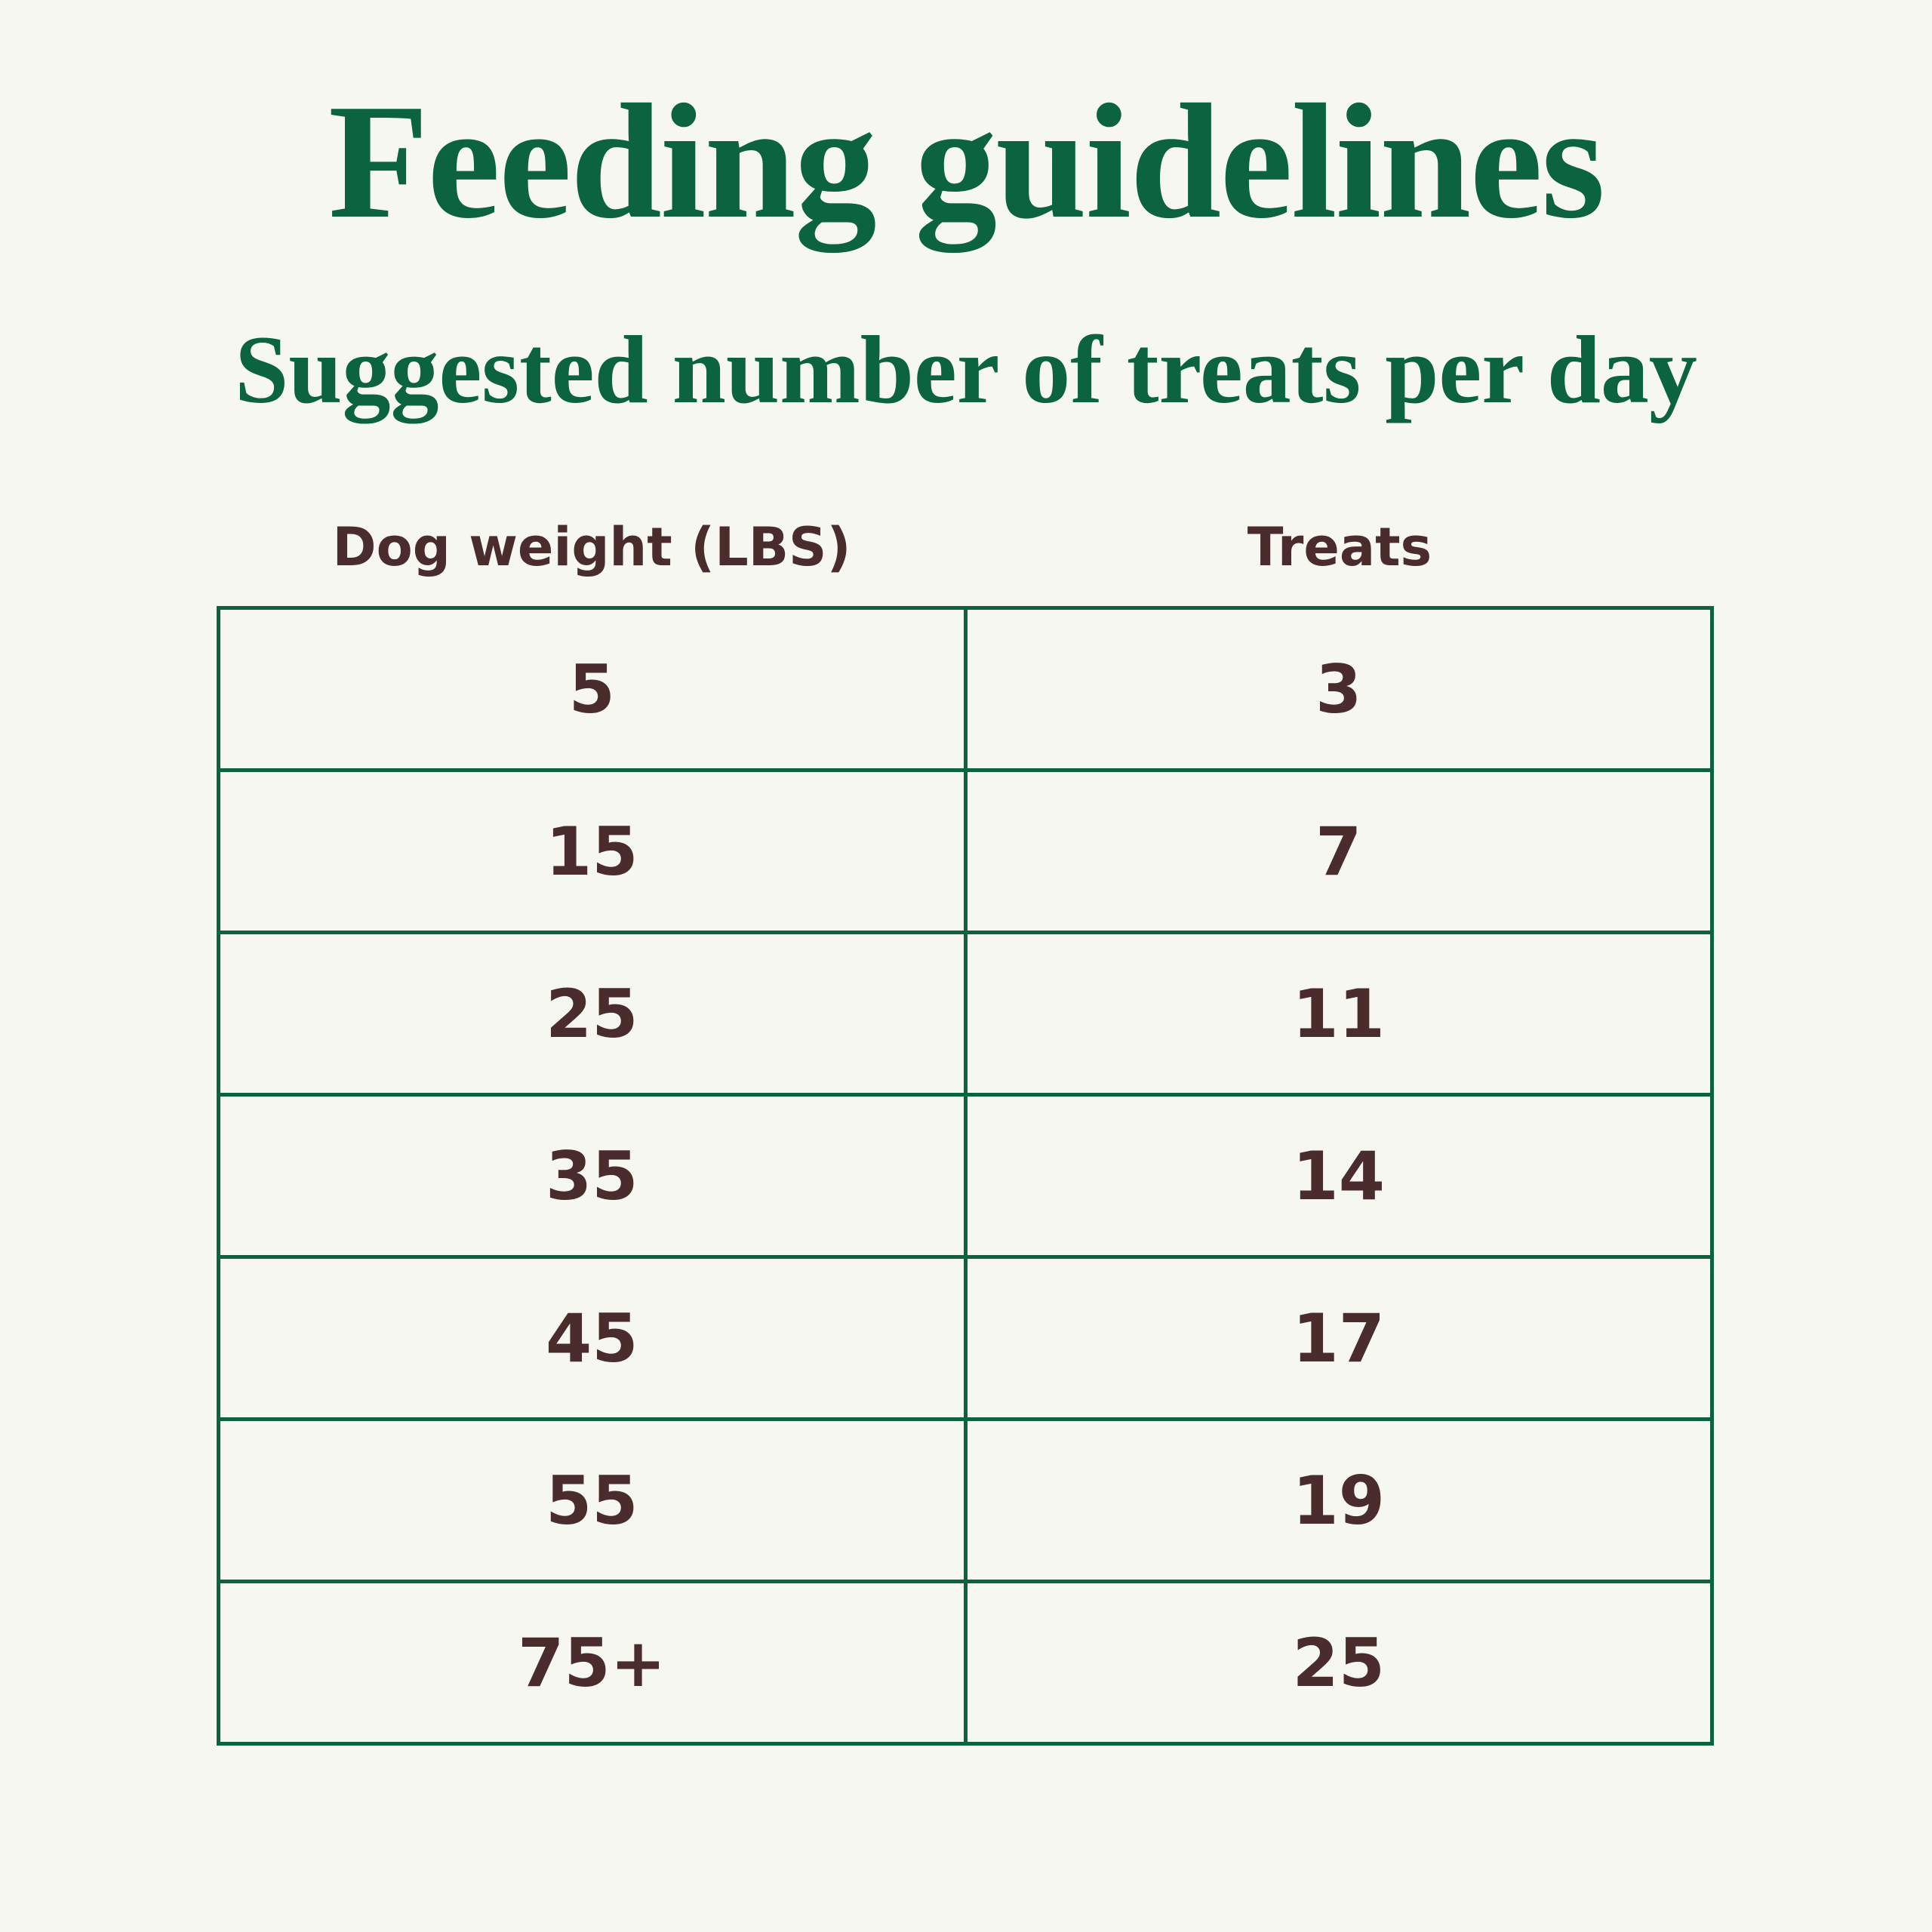 This screenshot has height=1932, width=1932. I want to click on table-cell: 3, so click(1338, 689).